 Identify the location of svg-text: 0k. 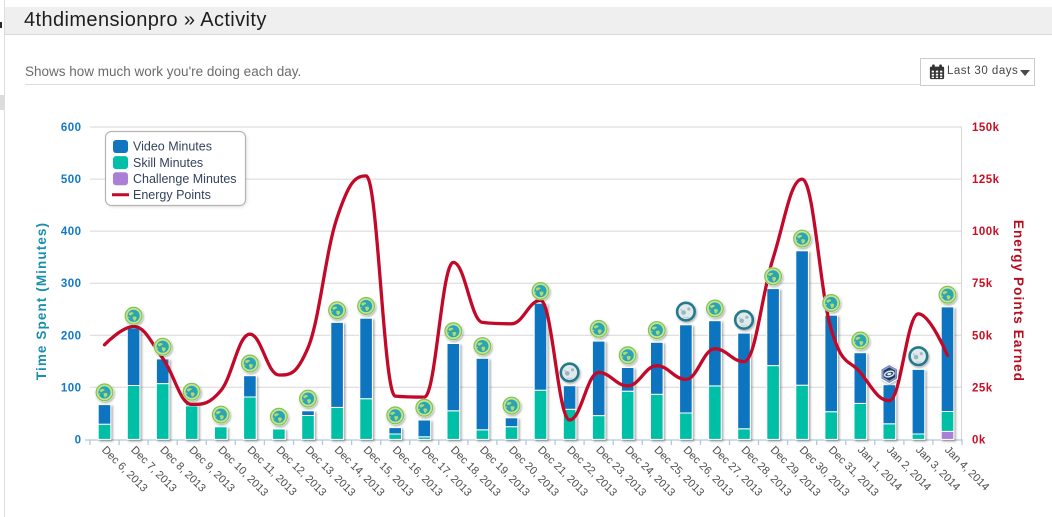
(979, 440).